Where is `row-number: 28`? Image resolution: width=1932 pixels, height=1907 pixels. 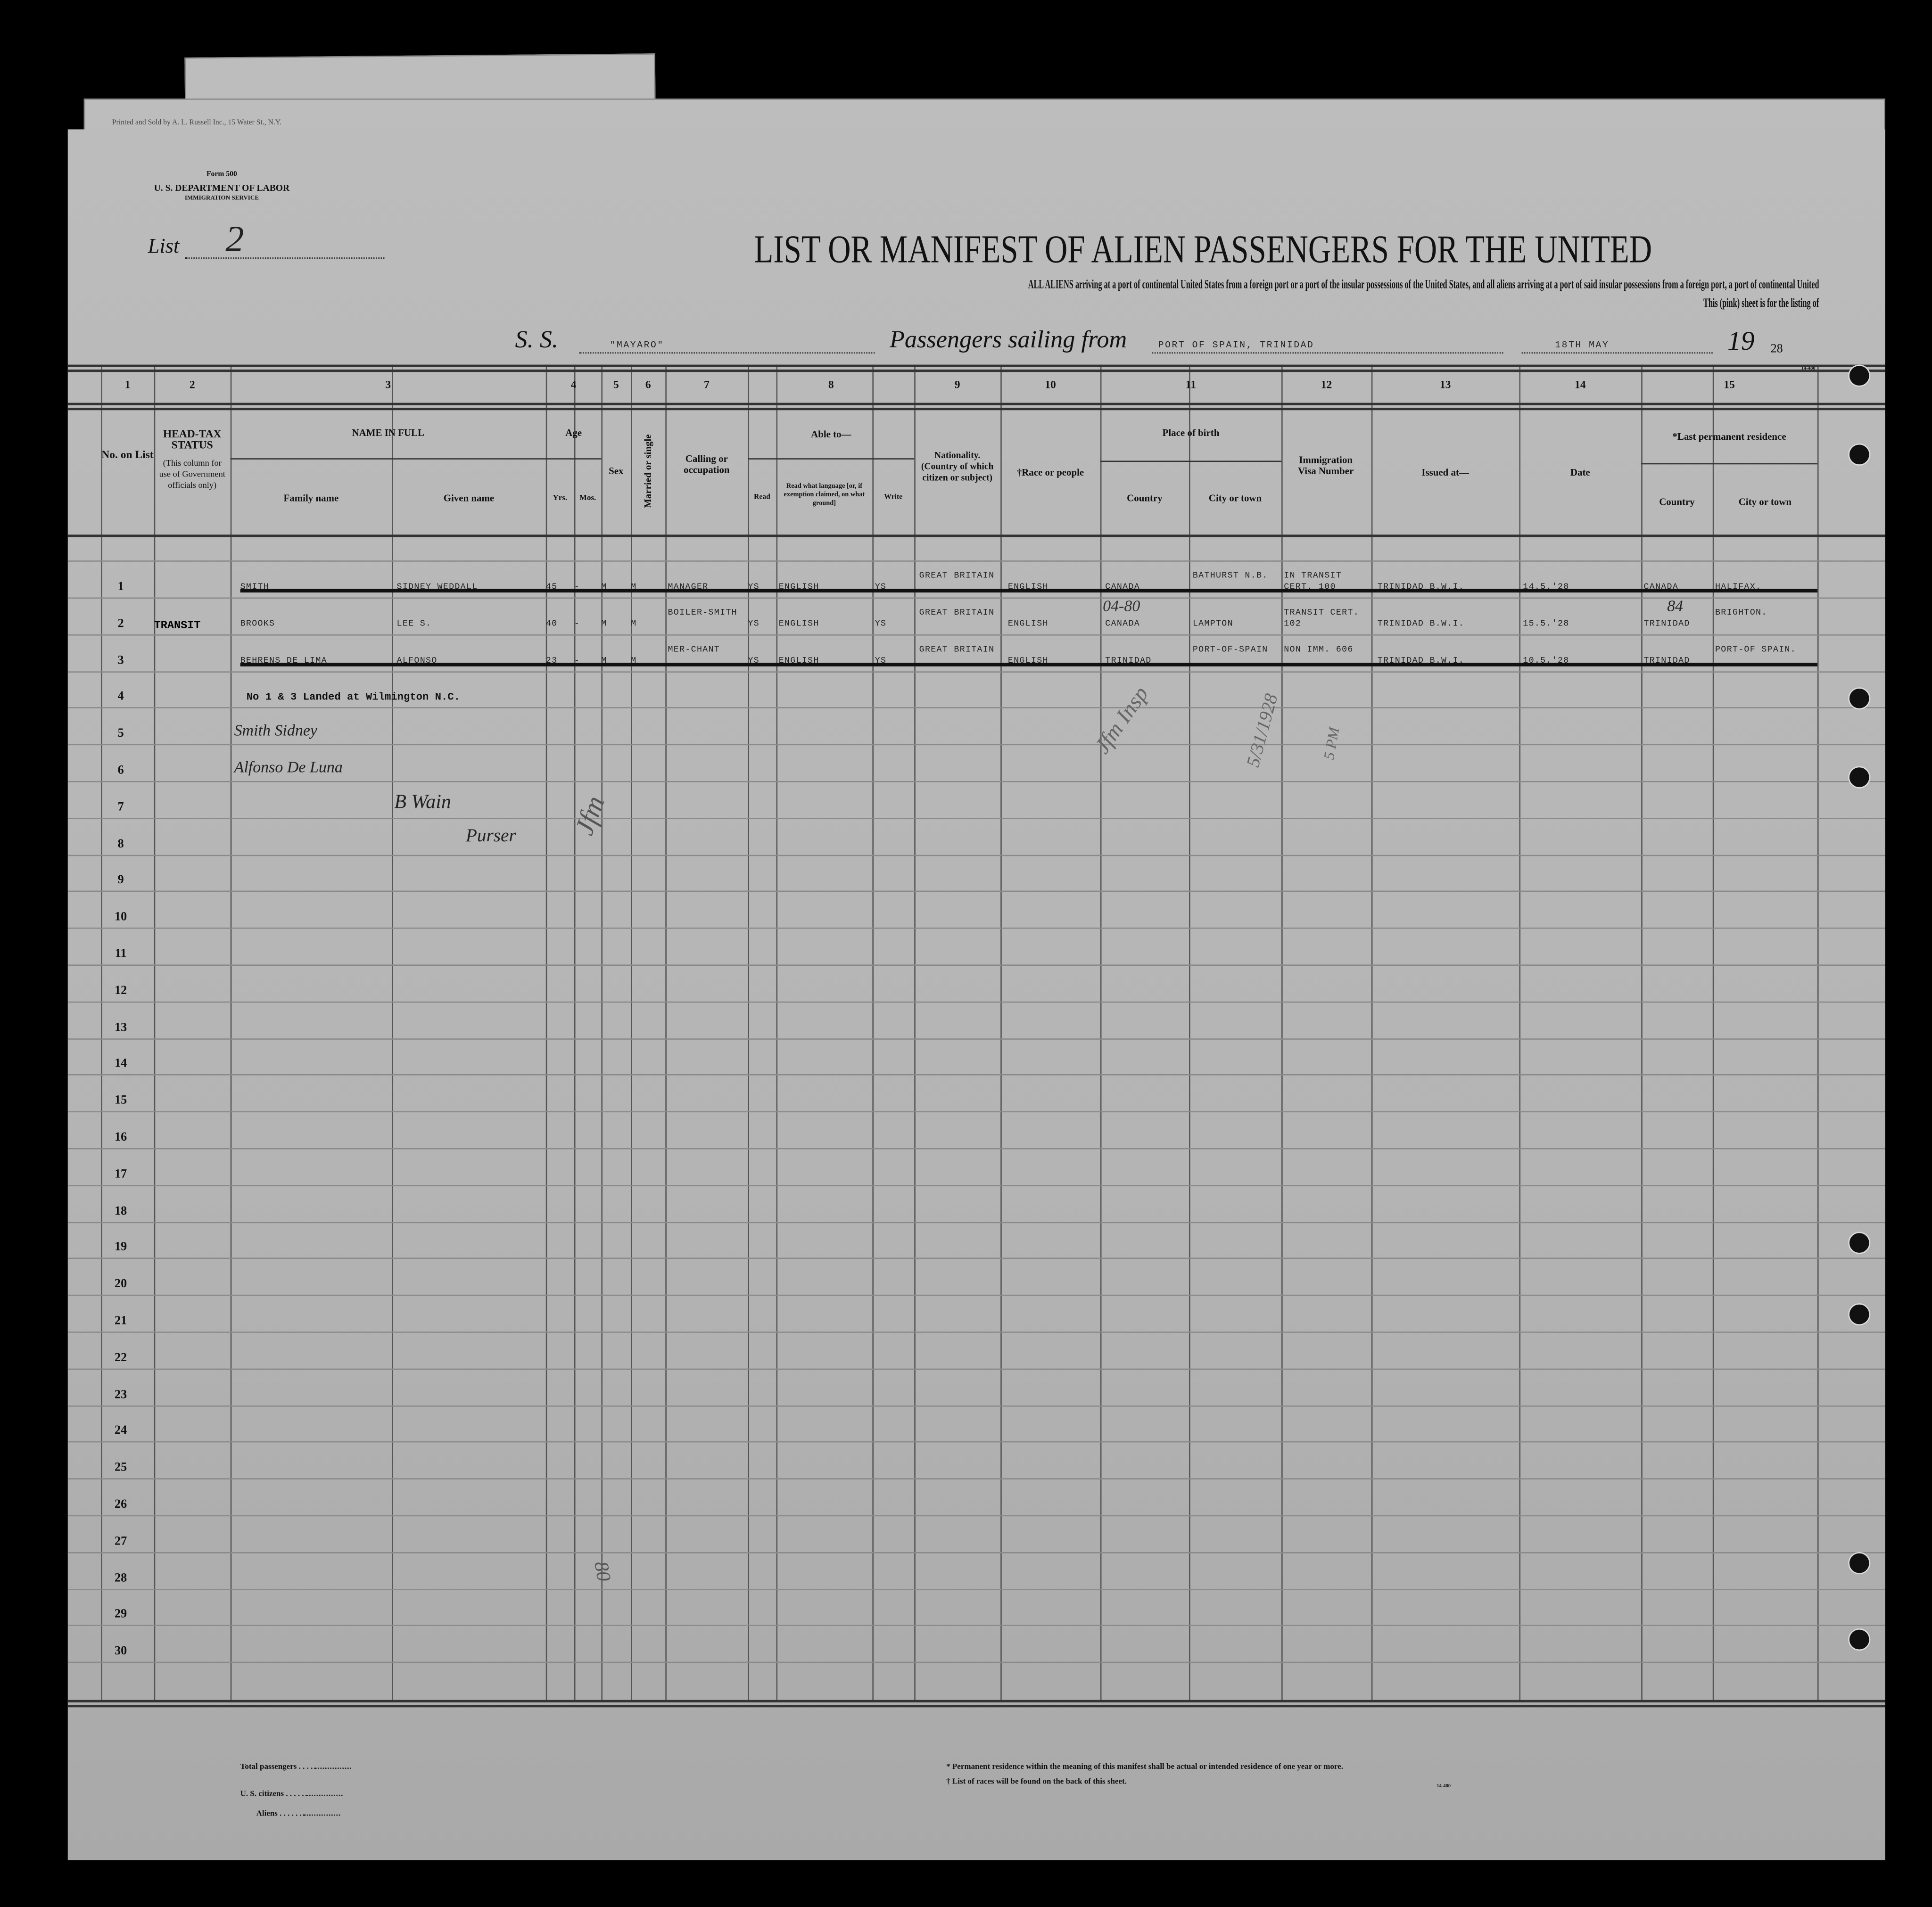
row-number: 28 is located at coordinates (121, 1578).